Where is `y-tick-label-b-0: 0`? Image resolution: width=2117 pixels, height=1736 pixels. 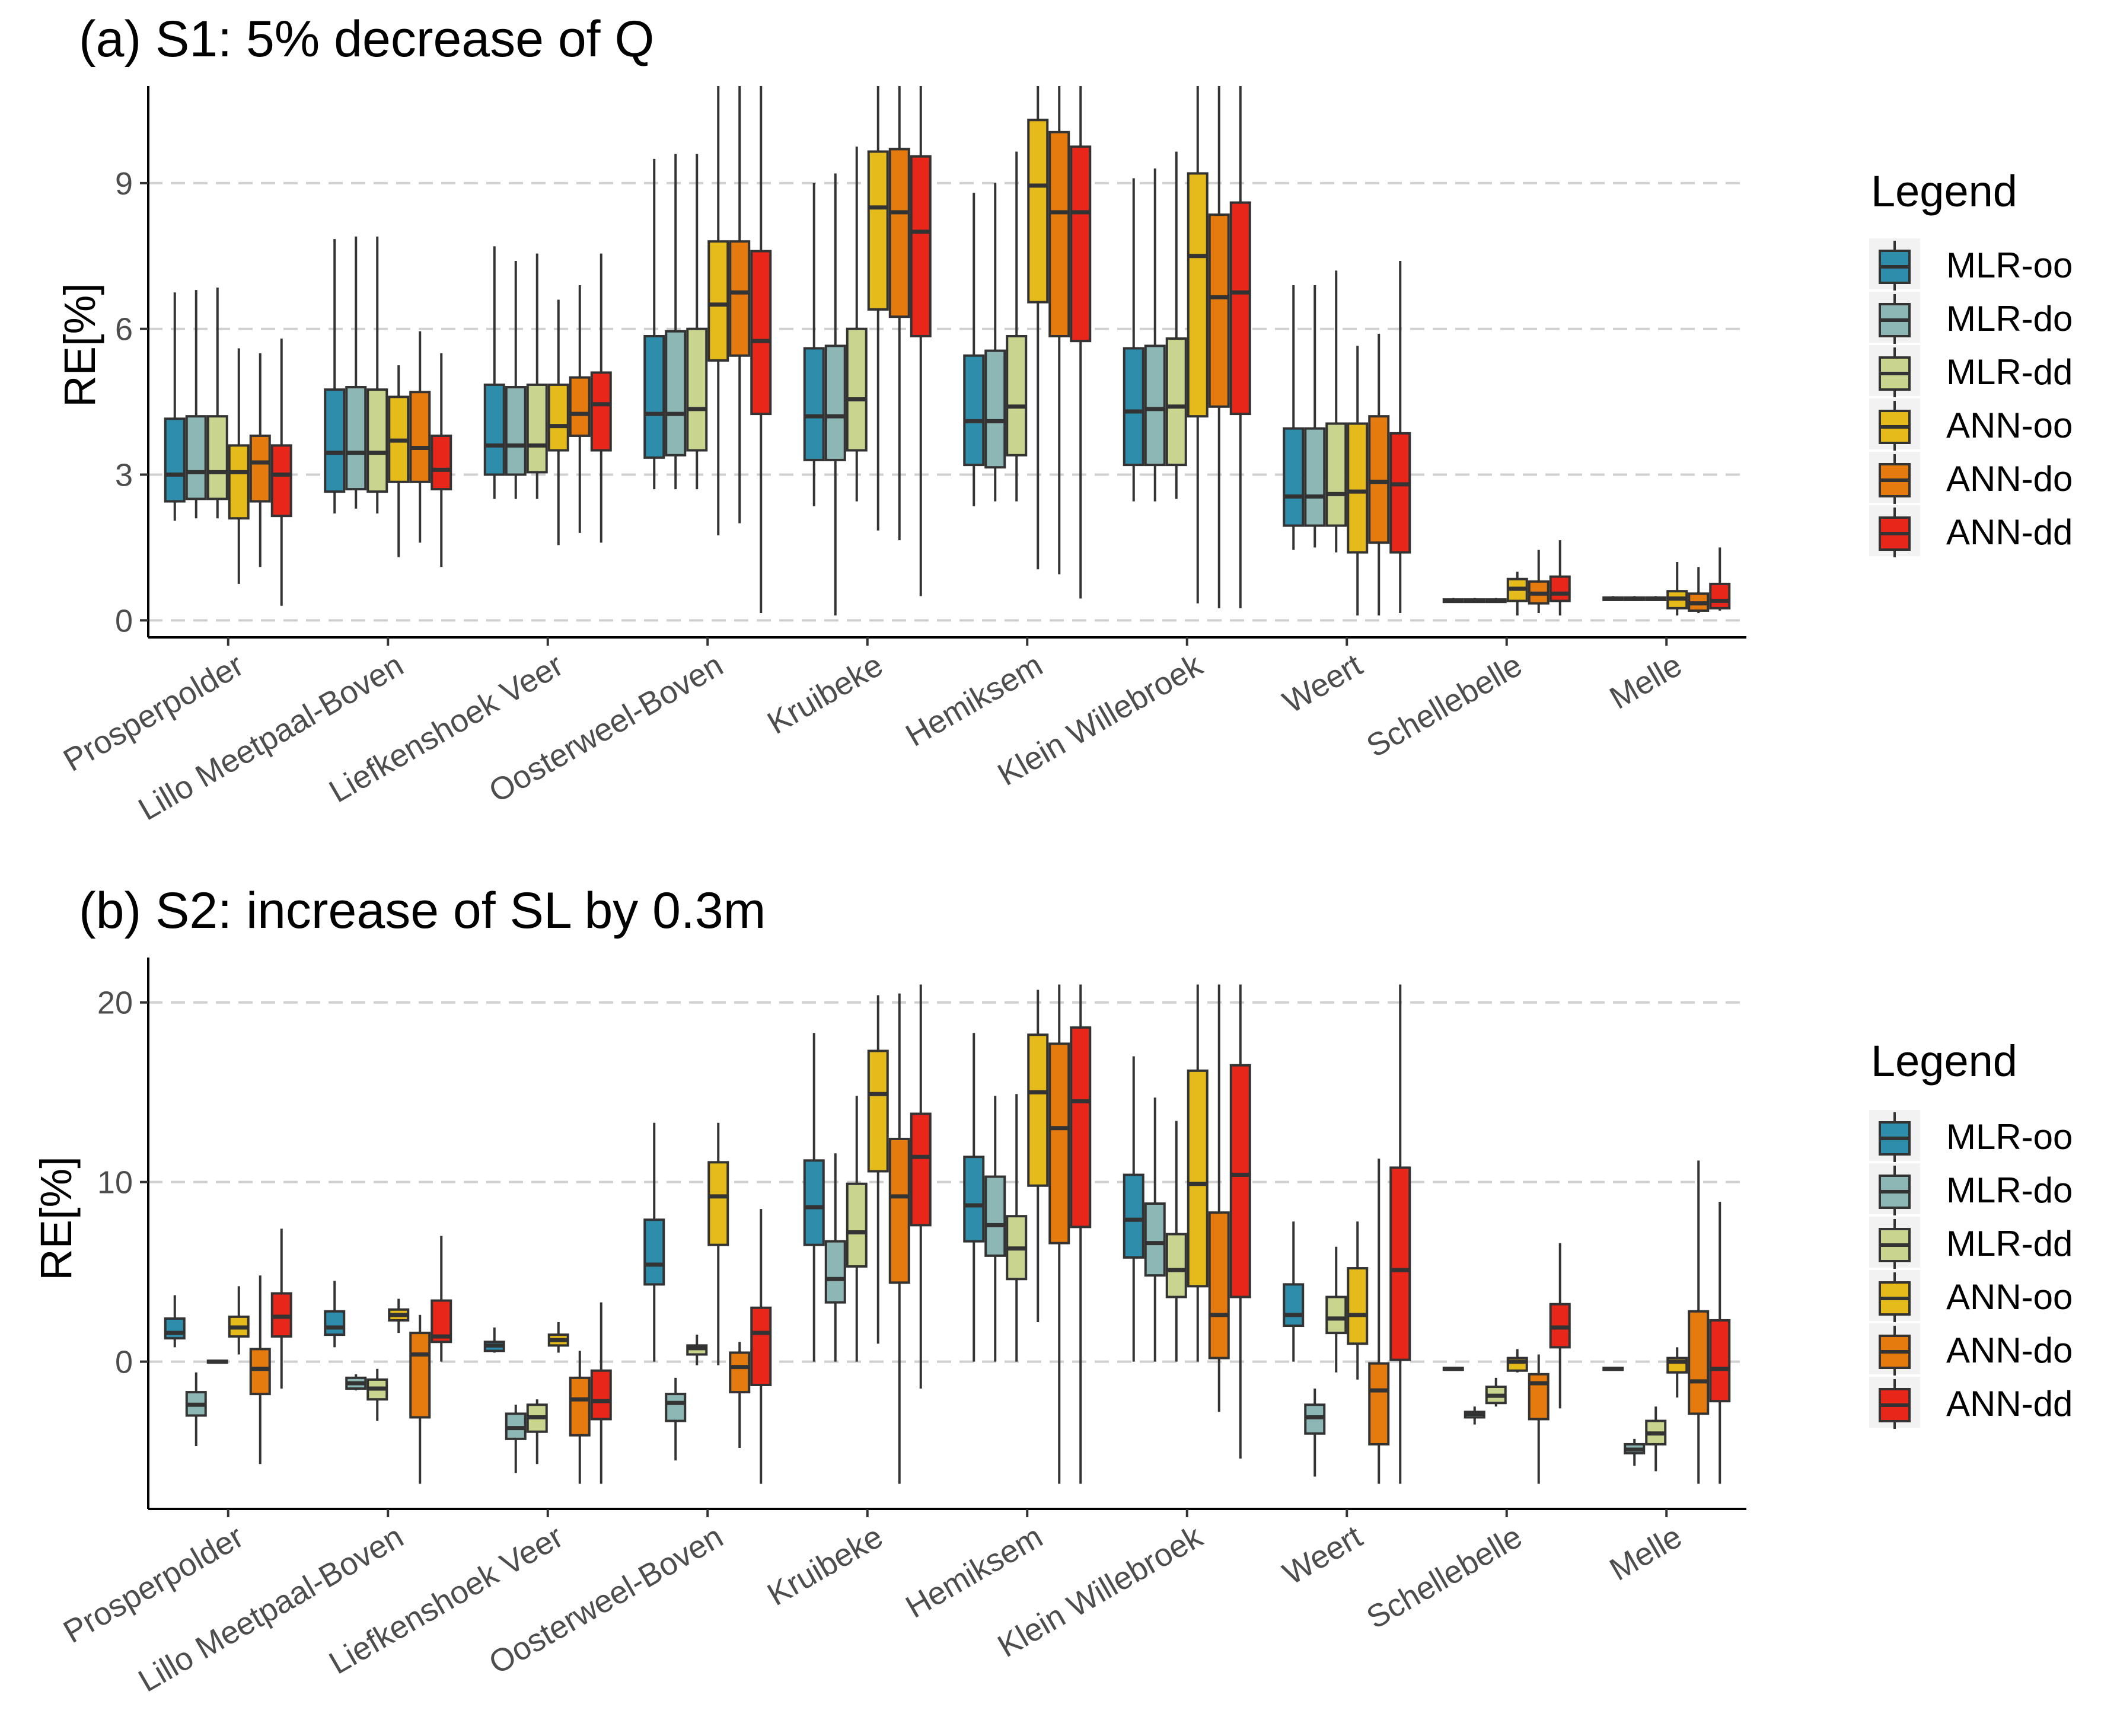
y-tick-label-b-0: 0 is located at coordinates (124, 1362).